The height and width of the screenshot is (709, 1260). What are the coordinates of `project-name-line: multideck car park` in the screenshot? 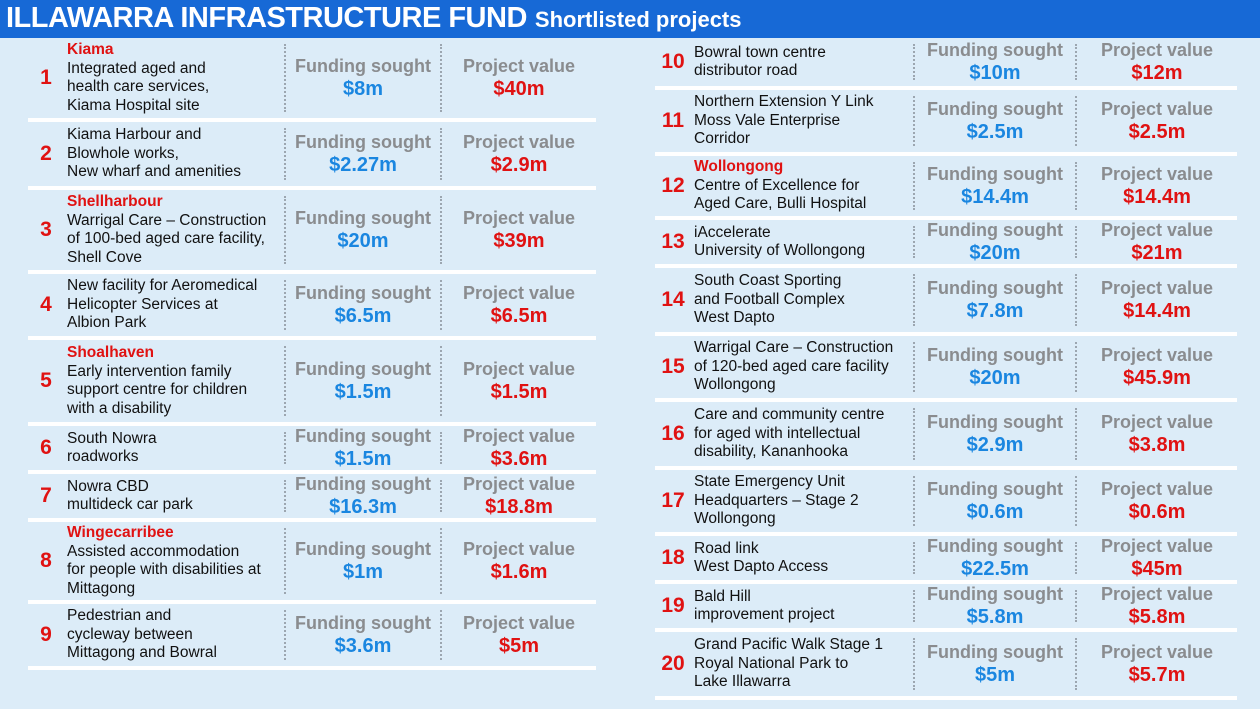 It's located at (130, 504).